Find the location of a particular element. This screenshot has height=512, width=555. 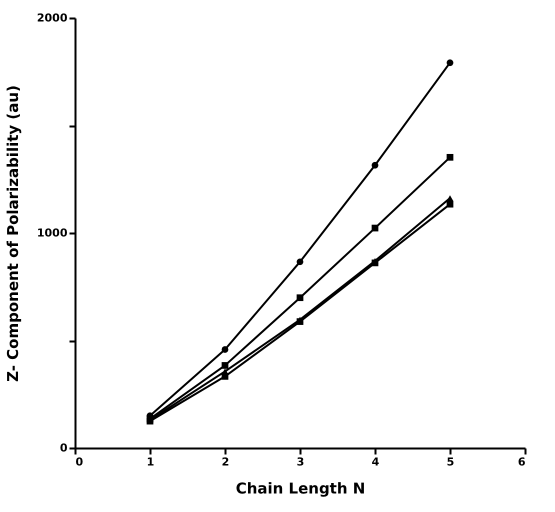

x-tick-label: 4 is located at coordinates (376, 462).